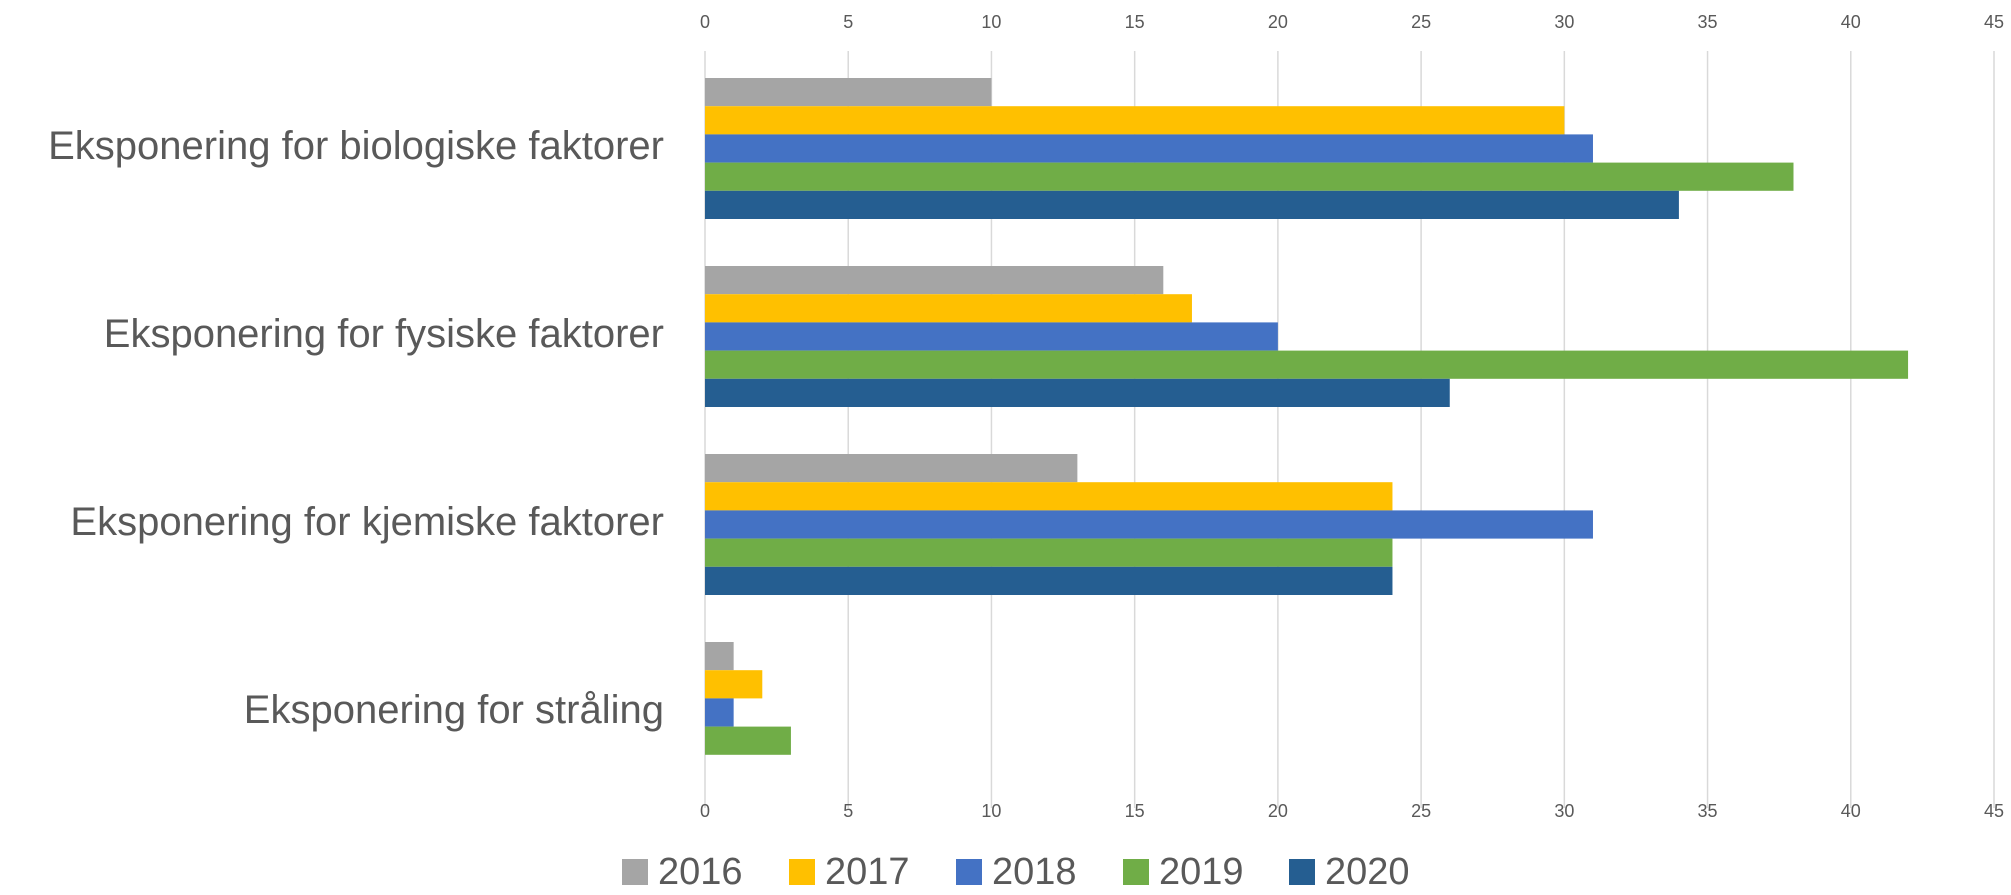  What do you see at coordinates (367, 522) in the screenshot?
I see `category-label: Eksponering for kjemiske faktorer` at bounding box center [367, 522].